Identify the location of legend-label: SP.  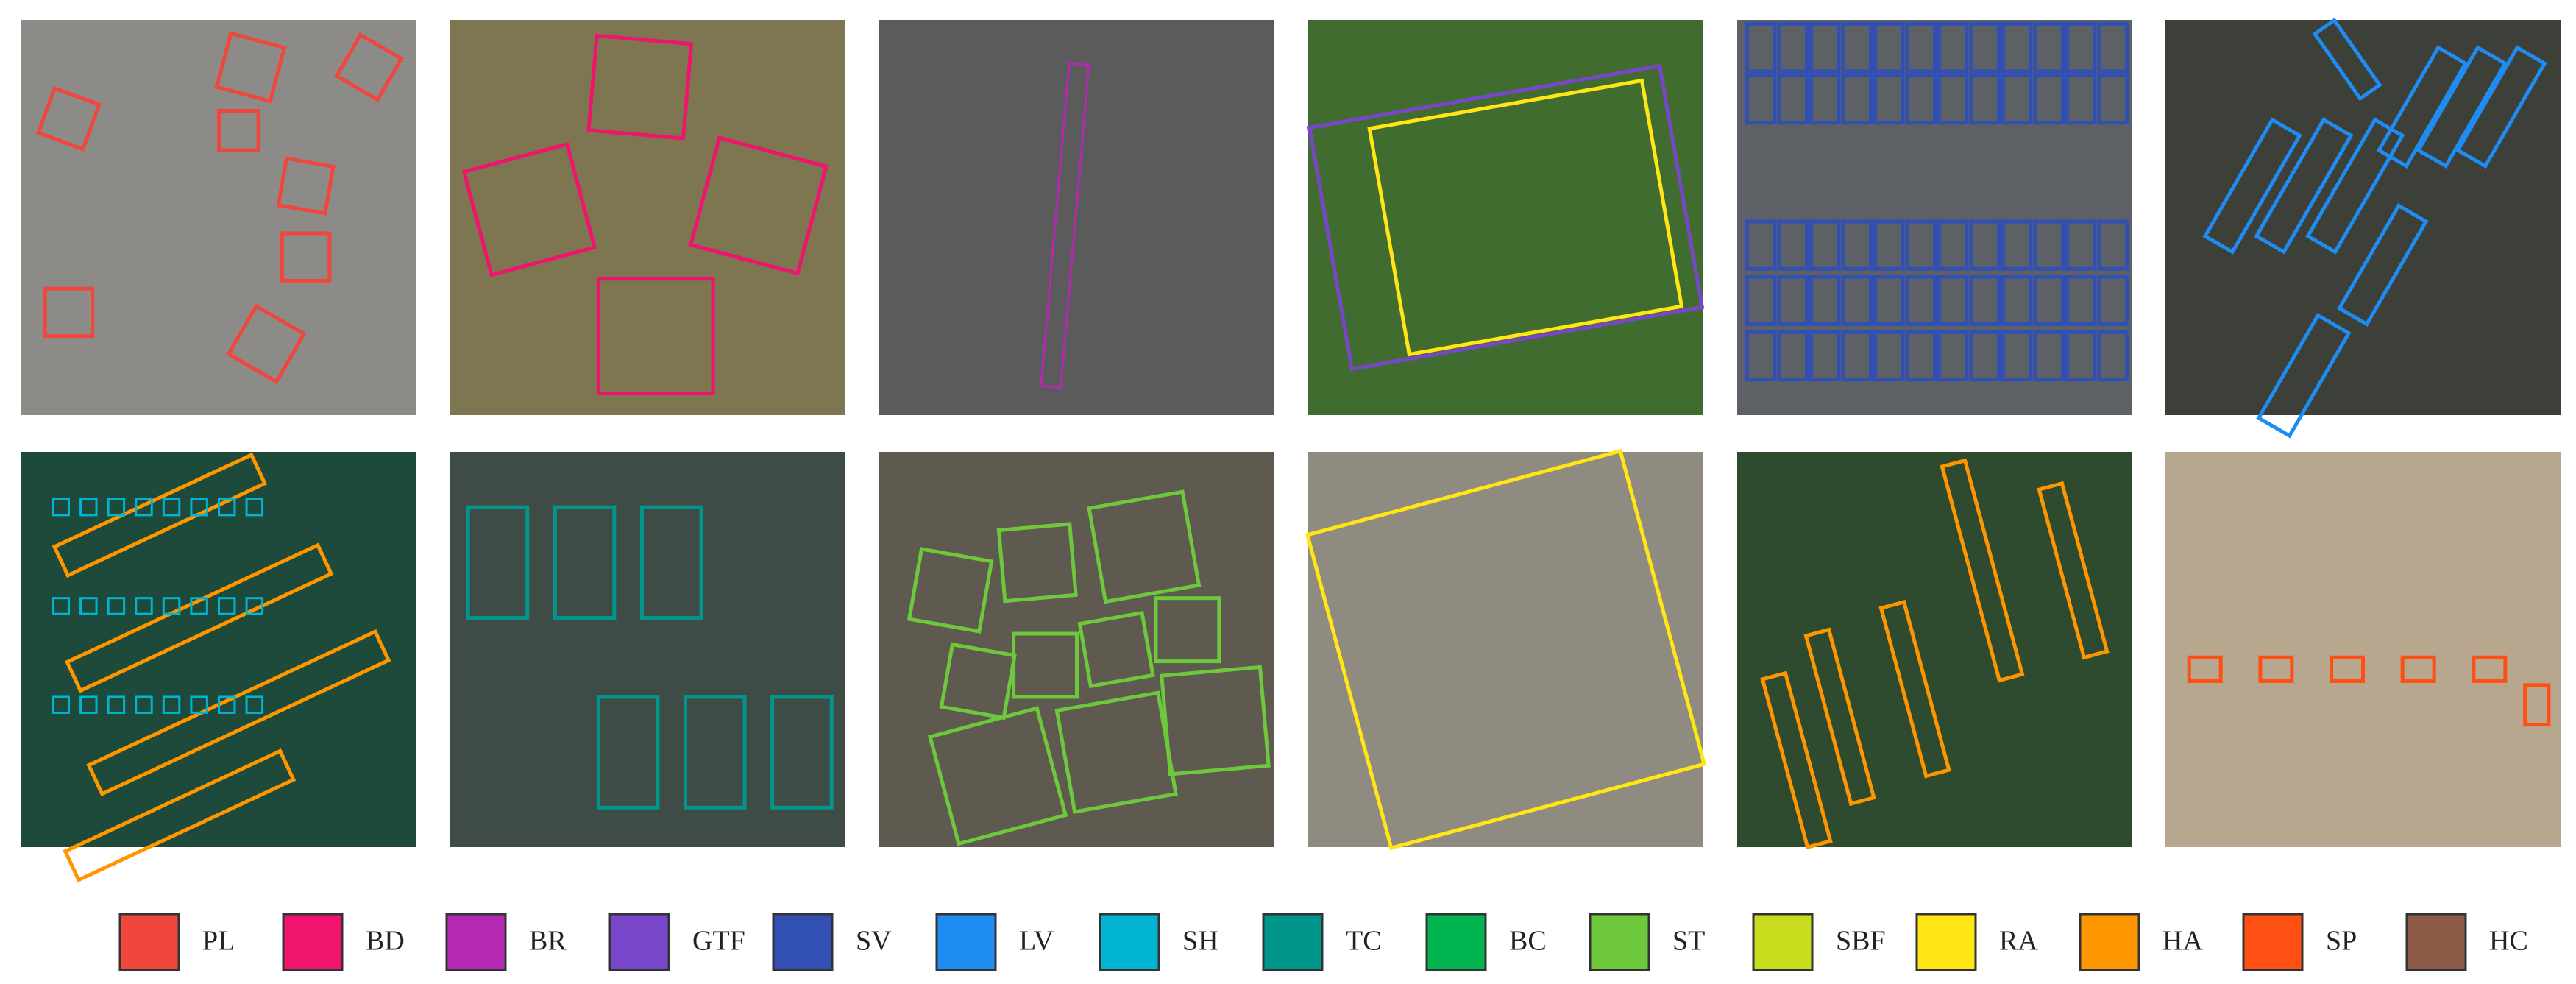
(2341, 941).